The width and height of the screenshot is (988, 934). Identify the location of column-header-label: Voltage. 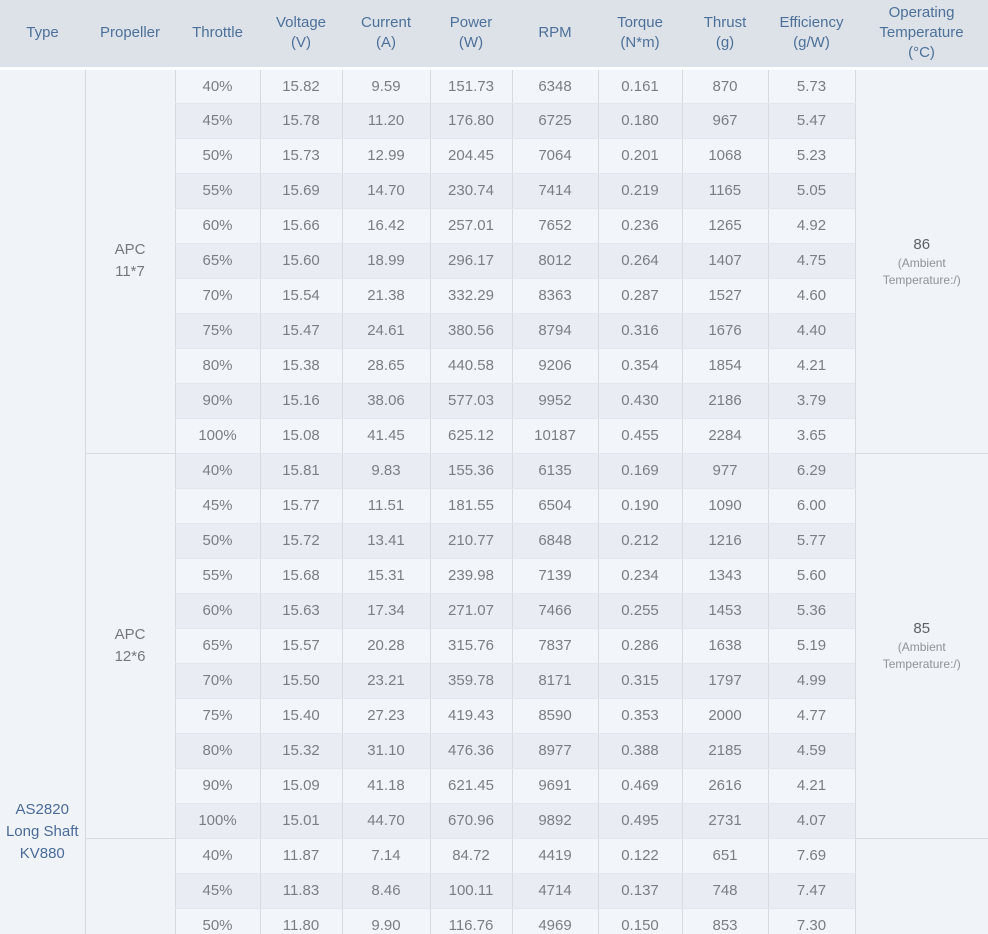
(301, 23).